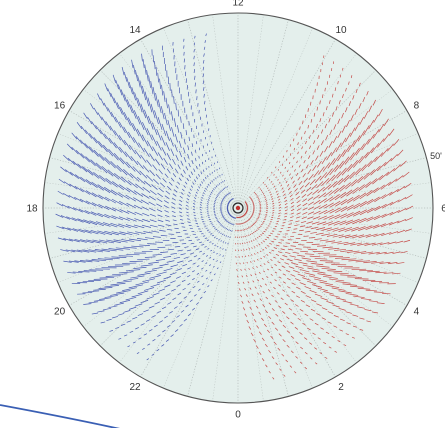 The width and height of the screenshot is (445, 428). I want to click on hour-spoke, so click(251, 109).